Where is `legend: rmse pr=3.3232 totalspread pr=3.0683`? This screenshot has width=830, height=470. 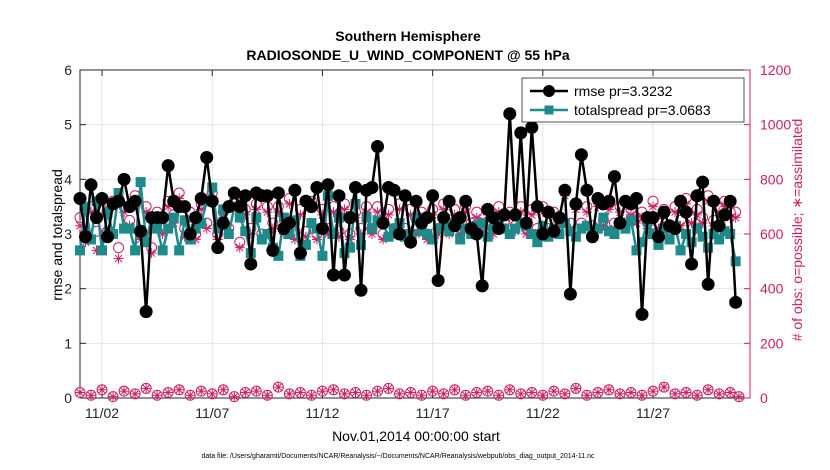 legend: rmse pr=3.3232 totalspread pr=3.0683 is located at coordinates (633, 100).